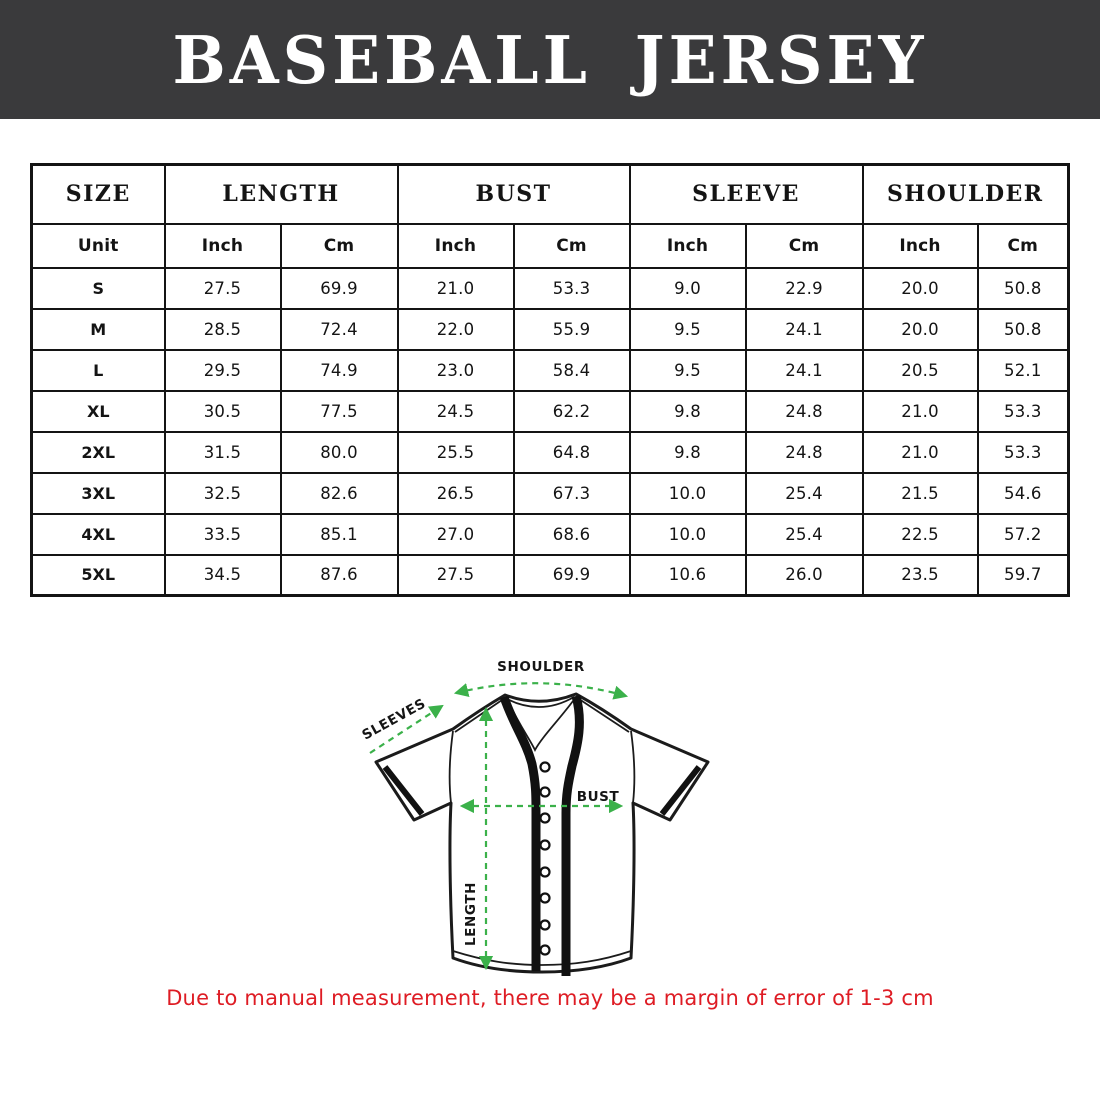  I want to click on size-cell: XL, so click(98, 411).